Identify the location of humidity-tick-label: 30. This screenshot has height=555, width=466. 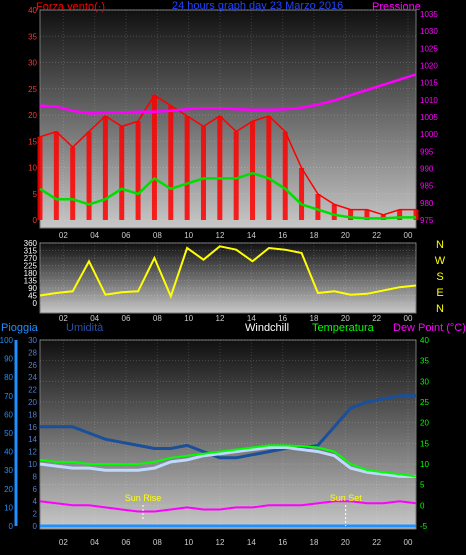
(32, 340).